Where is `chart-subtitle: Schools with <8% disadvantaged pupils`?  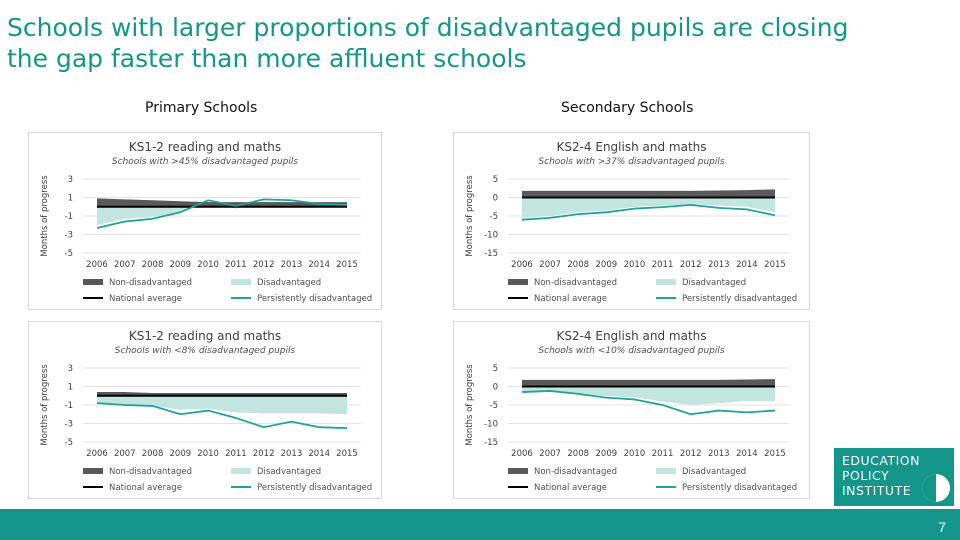
chart-subtitle: Schools with <8% disadvantaged pupils is located at coordinates (205, 351).